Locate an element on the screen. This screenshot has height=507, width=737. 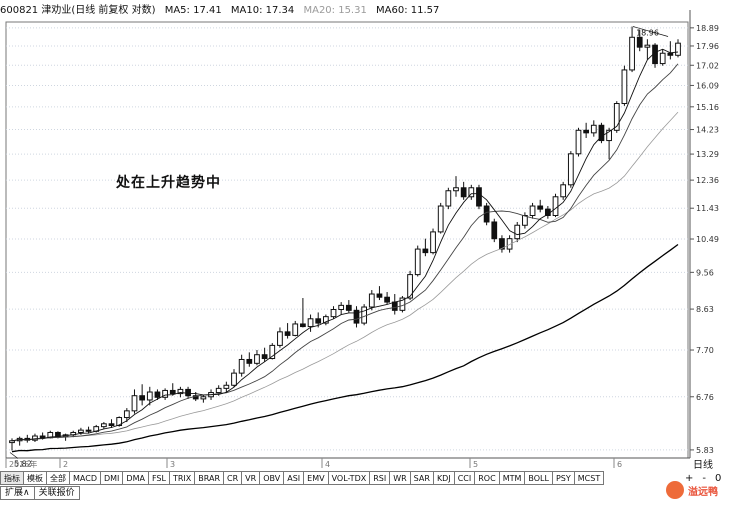
high-leader-line is located at coordinates (650, 31).